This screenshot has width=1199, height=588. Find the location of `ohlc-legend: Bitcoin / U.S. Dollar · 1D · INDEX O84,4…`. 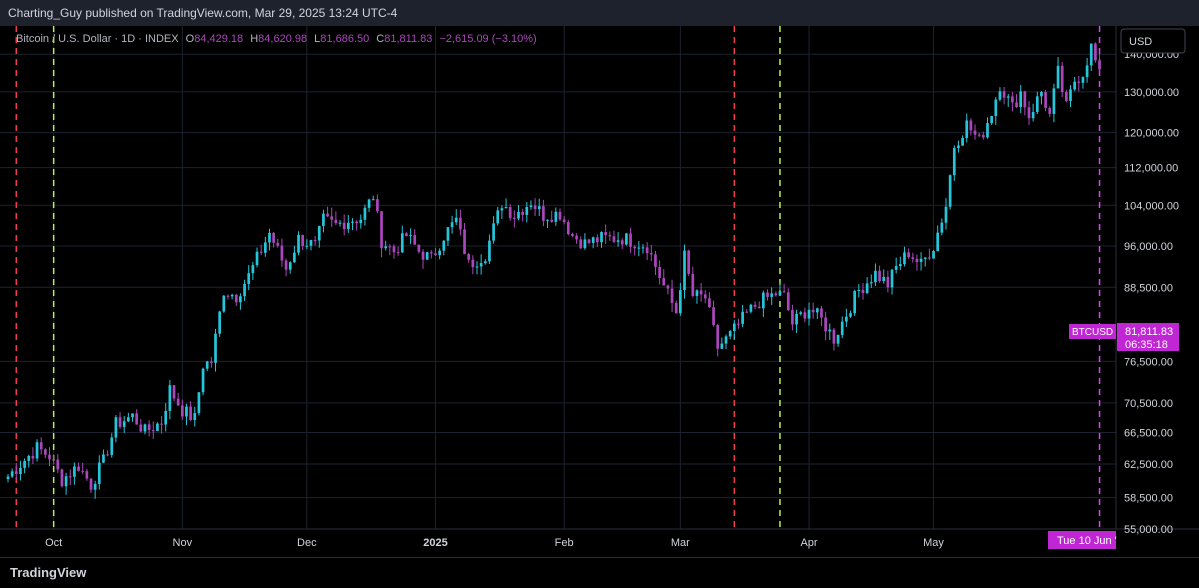

ohlc-legend: Bitcoin / U.S. Dollar · 1D · INDEX O84,4… is located at coordinates (276, 39).